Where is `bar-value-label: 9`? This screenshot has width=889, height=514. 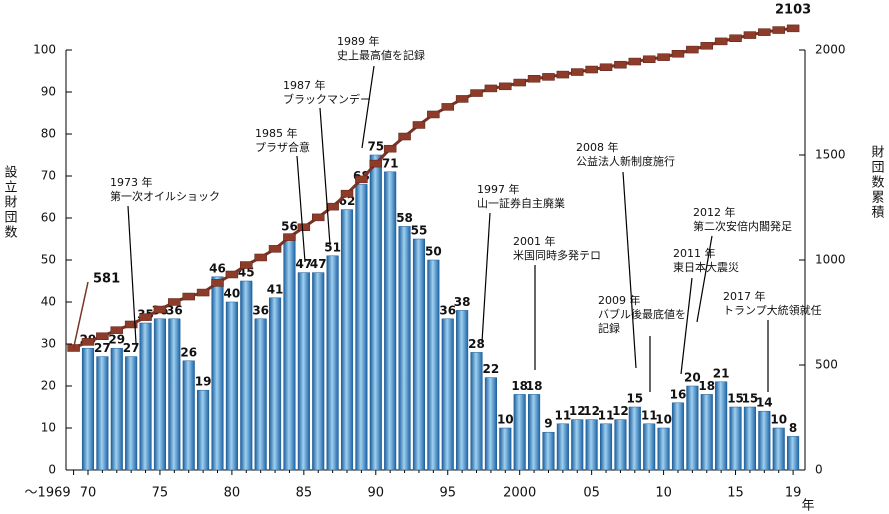
bar-value-label: 9 is located at coordinates (548, 424).